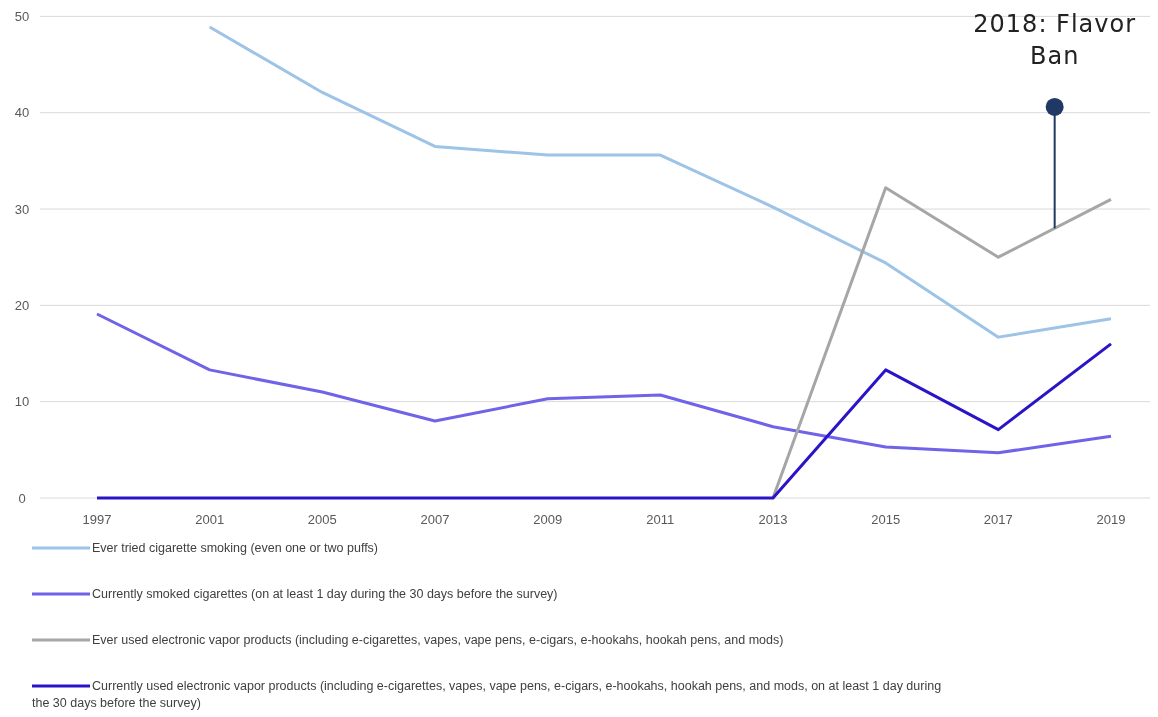 Image resolution: width=1158 pixels, height=717 pixels. Describe the element at coordinates (435, 519) in the screenshot. I see `x-tick-label: 2007` at that location.